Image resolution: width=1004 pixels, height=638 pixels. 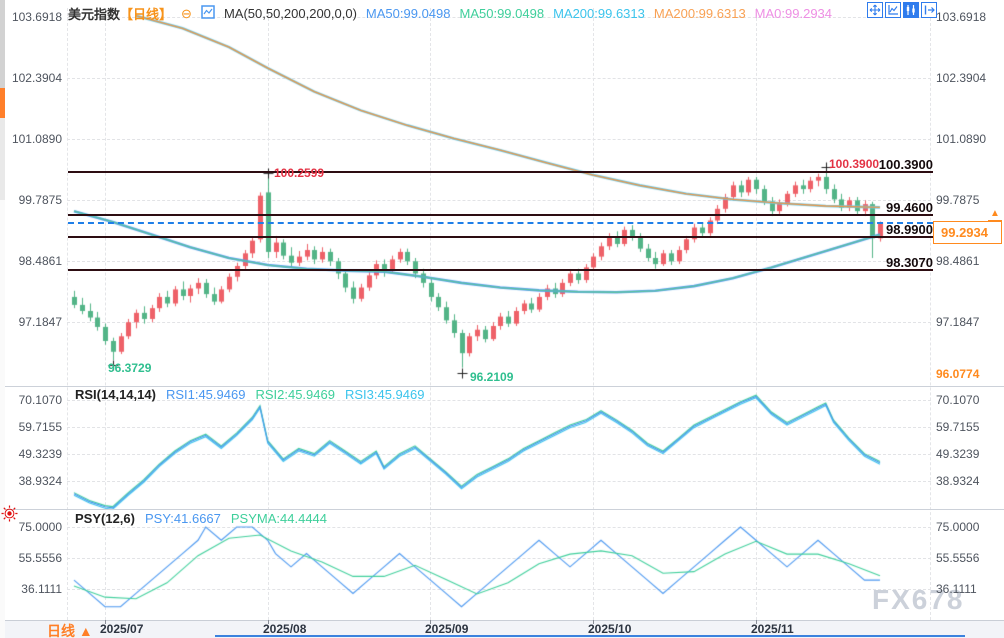 What do you see at coordinates (94, 14) in the screenshot?
I see `symbol-name: 美元指数` at bounding box center [94, 14].